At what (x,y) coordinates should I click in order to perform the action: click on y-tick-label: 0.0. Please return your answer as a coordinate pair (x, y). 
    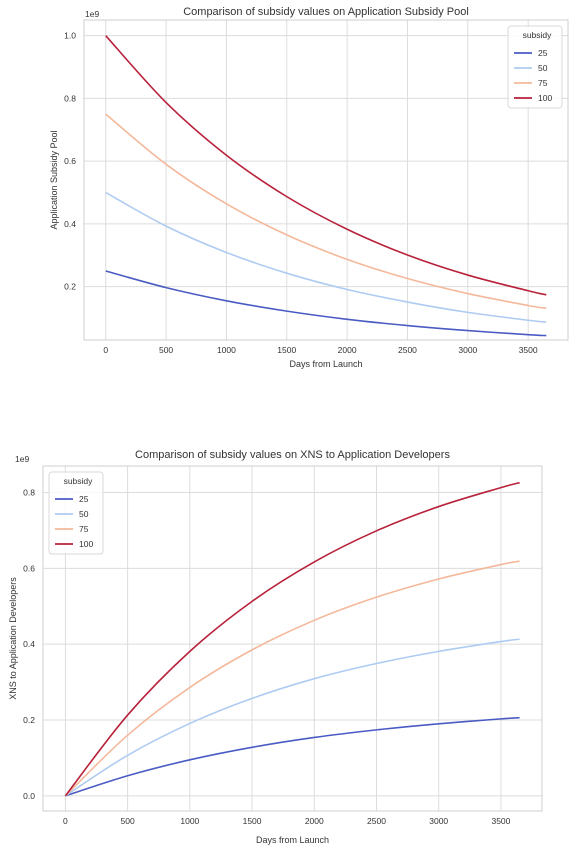
    Looking at the image, I should click on (29, 796).